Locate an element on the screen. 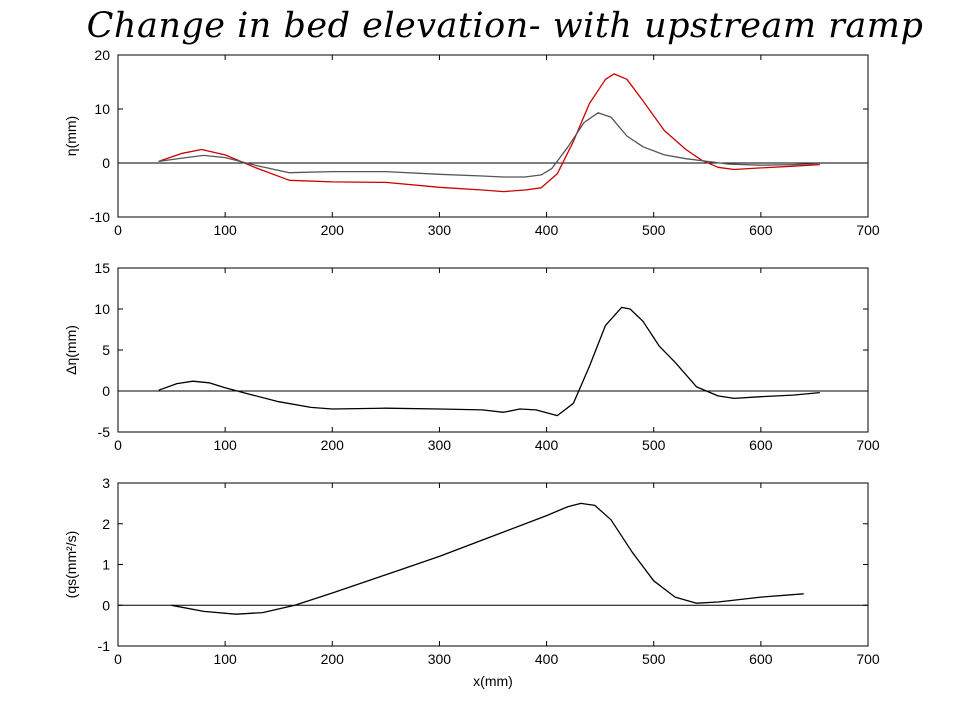 The height and width of the screenshot is (720, 960). y-axis-label: (qs(mm²/s) is located at coordinates (71, 565).